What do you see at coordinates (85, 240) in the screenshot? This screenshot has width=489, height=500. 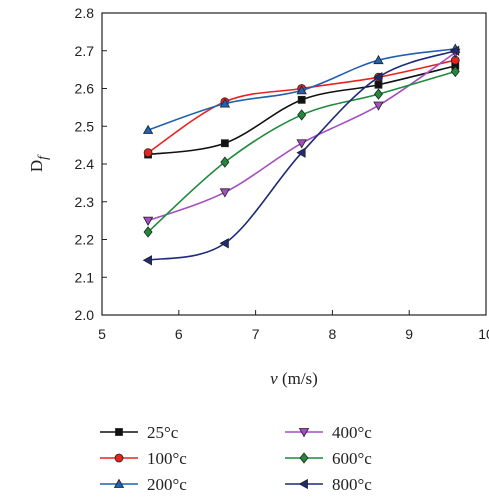 I see `y-tick-label: 2.2` at bounding box center [85, 240].